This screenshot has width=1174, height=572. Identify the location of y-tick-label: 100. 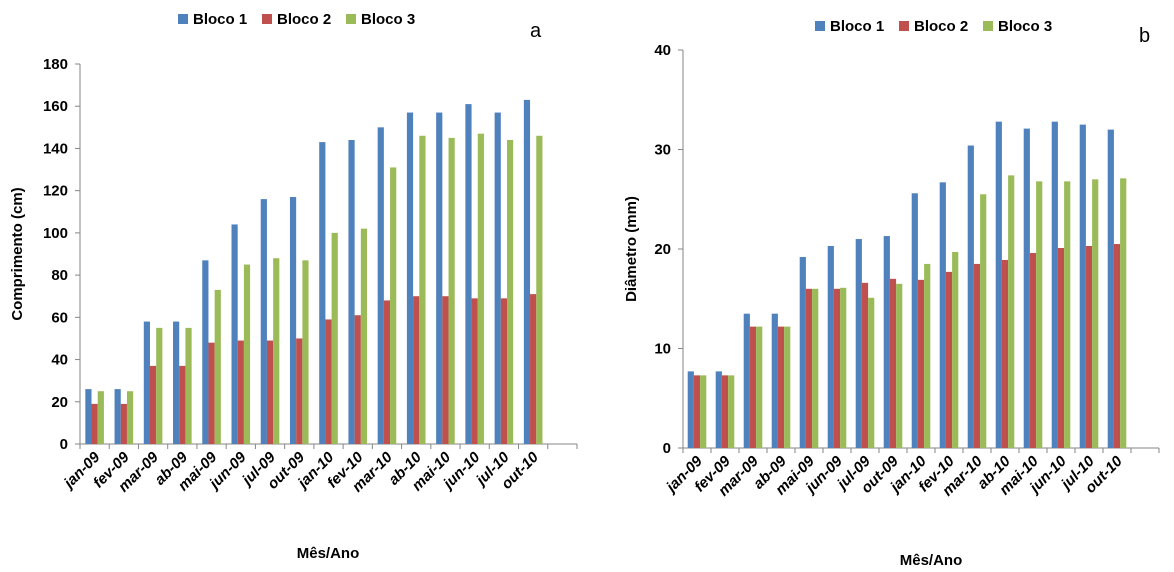
(55, 233).